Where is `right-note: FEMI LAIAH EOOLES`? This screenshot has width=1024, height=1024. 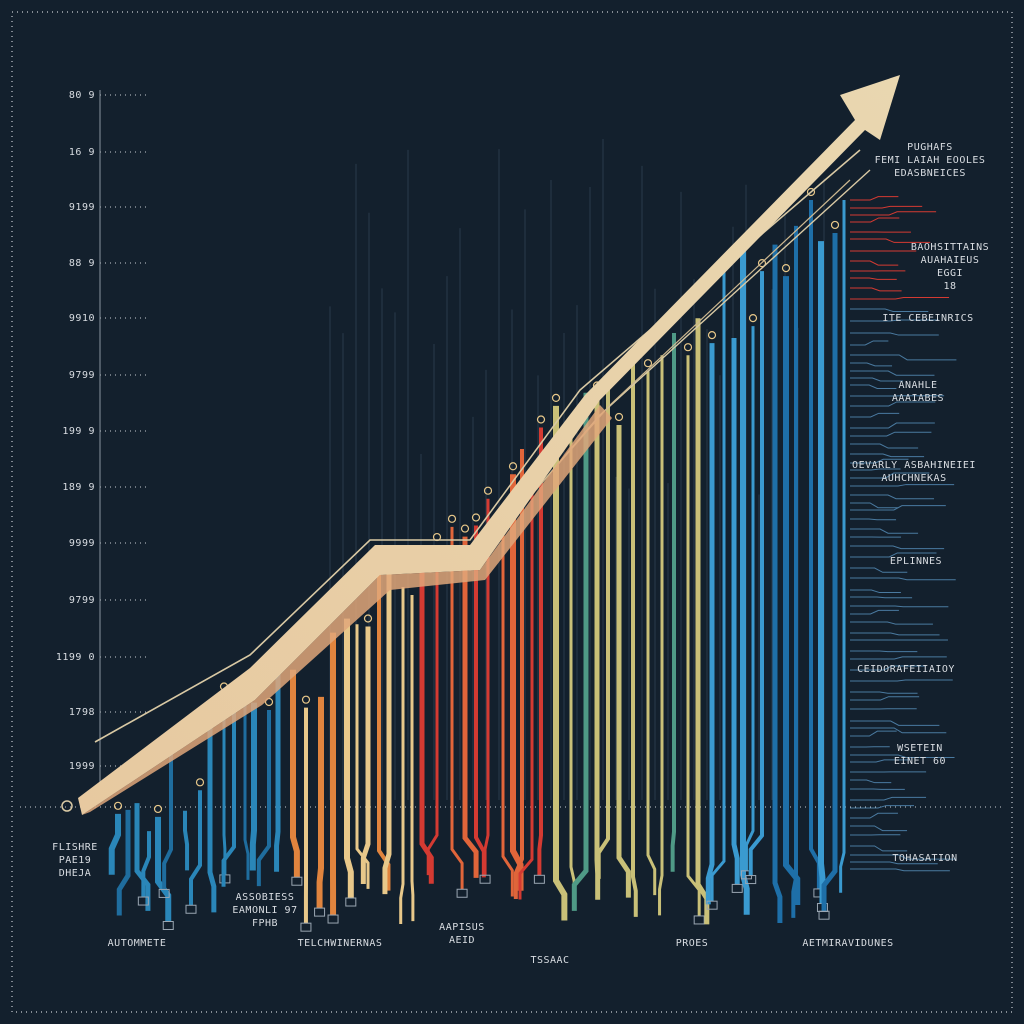
right-note: FEMI LAIAH EOOLES is located at coordinates (930, 160).